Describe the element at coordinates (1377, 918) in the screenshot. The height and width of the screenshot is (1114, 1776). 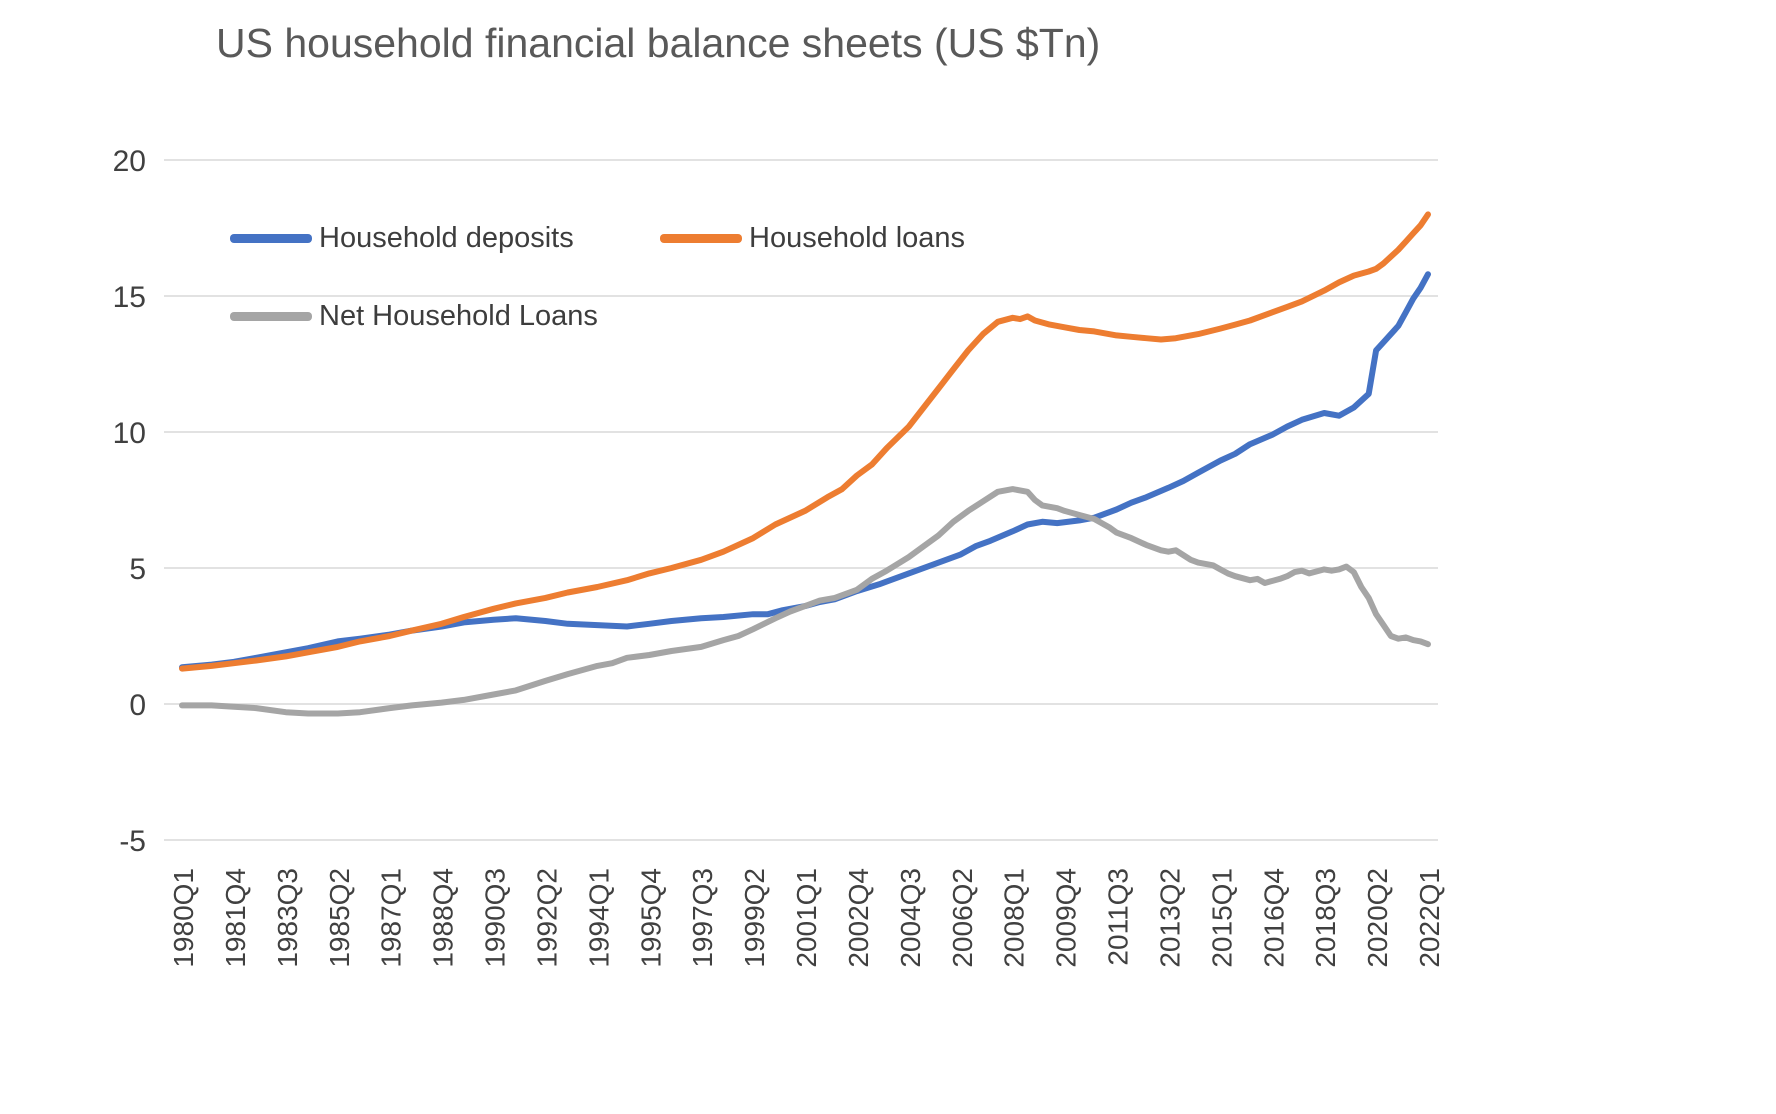
I see `x-axis-tick-label: 2020Q2` at that location.